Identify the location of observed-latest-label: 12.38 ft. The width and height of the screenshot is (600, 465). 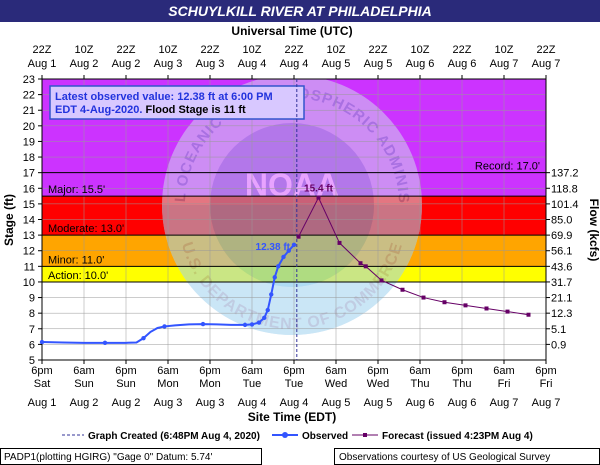
(273, 247).